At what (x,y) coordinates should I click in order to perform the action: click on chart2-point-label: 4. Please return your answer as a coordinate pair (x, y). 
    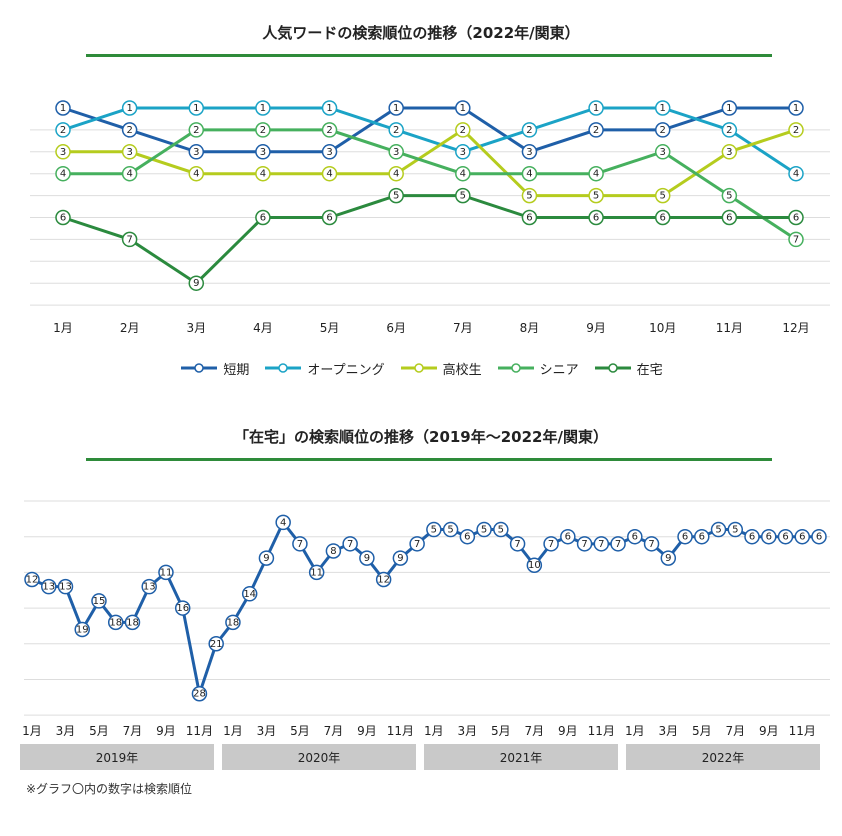
    Looking at the image, I should click on (283, 522).